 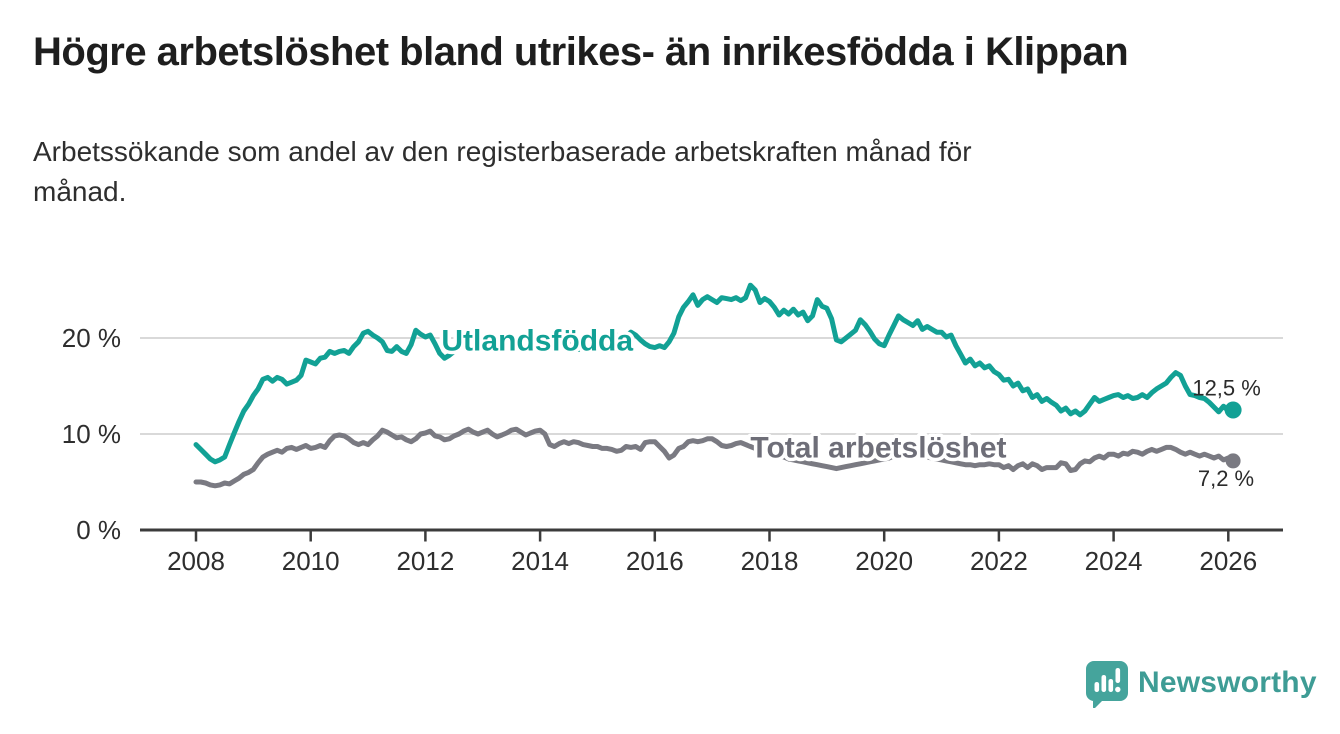 What do you see at coordinates (655, 561) in the screenshot?
I see `x-tick-label: 2016` at bounding box center [655, 561].